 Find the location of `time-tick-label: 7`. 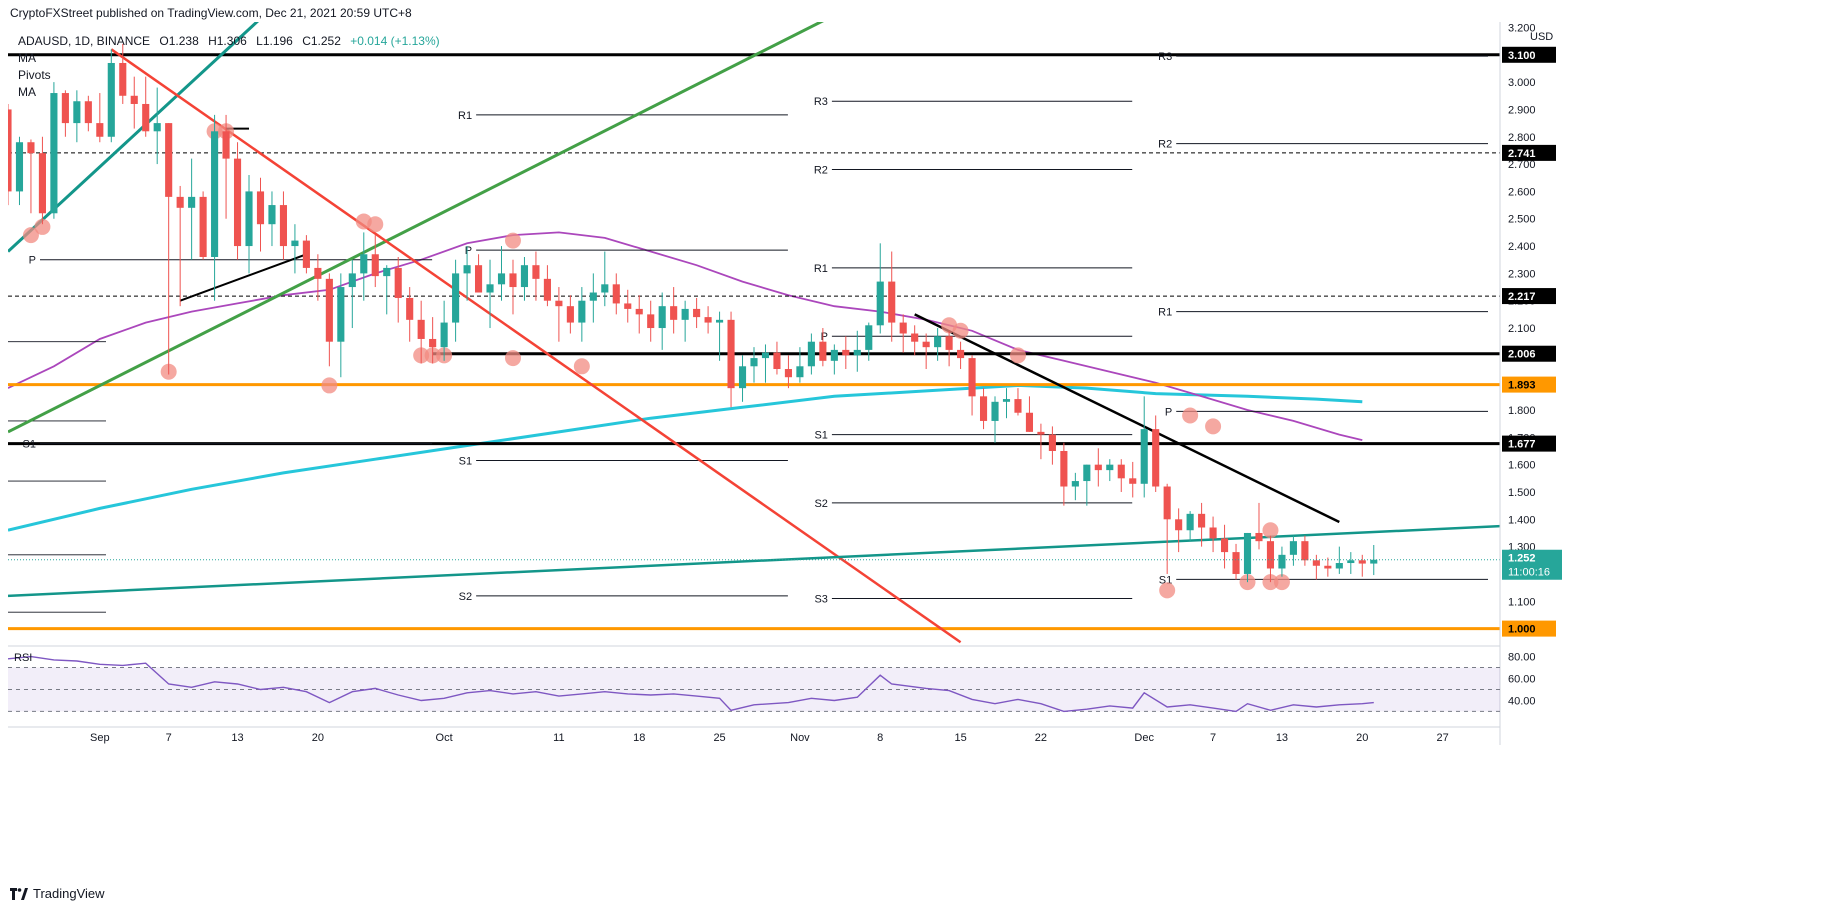

time-tick-label: 7 is located at coordinates (1213, 738).